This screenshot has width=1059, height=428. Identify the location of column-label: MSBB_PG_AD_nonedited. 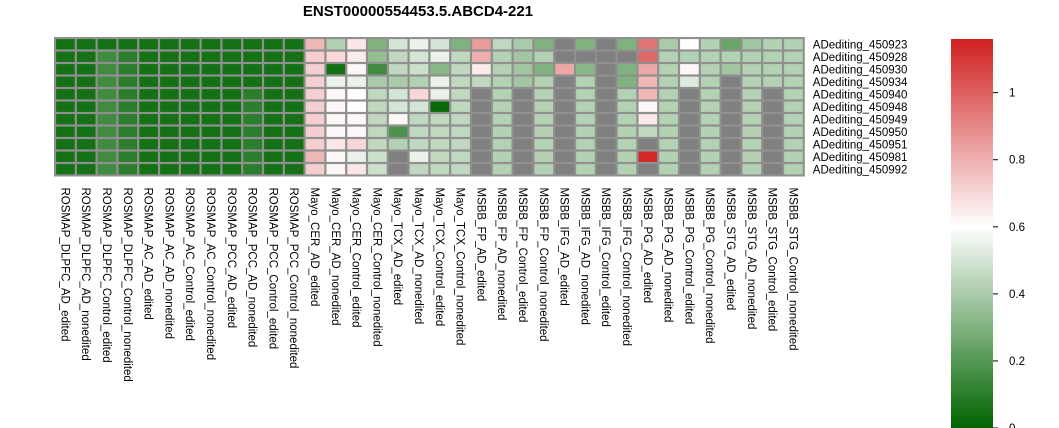
(668, 255).